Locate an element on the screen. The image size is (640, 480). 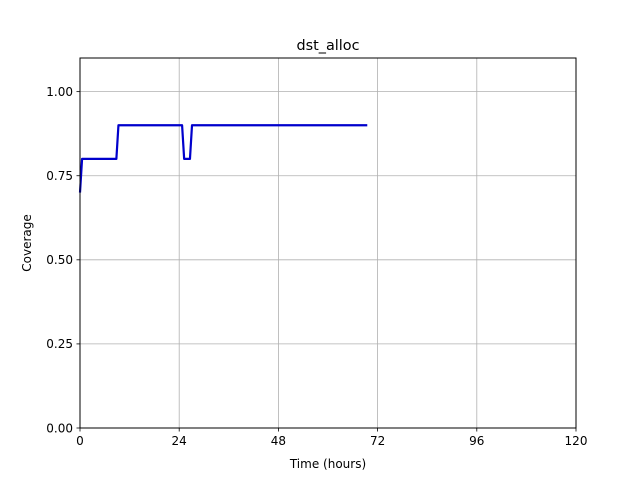
y-tick-label: 0.50 is located at coordinates (59, 260).